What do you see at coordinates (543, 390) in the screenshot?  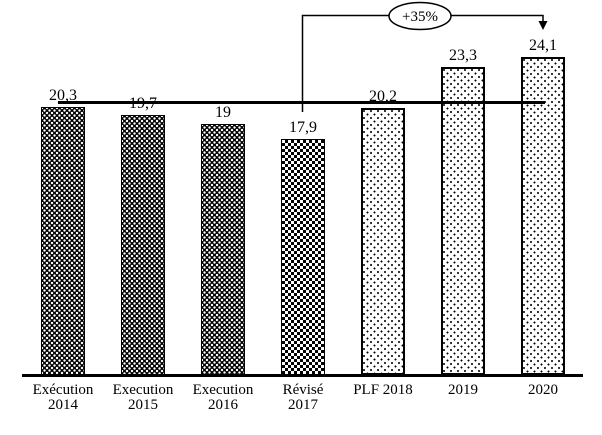 I see `category-label: 2020` at bounding box center [543, 390].